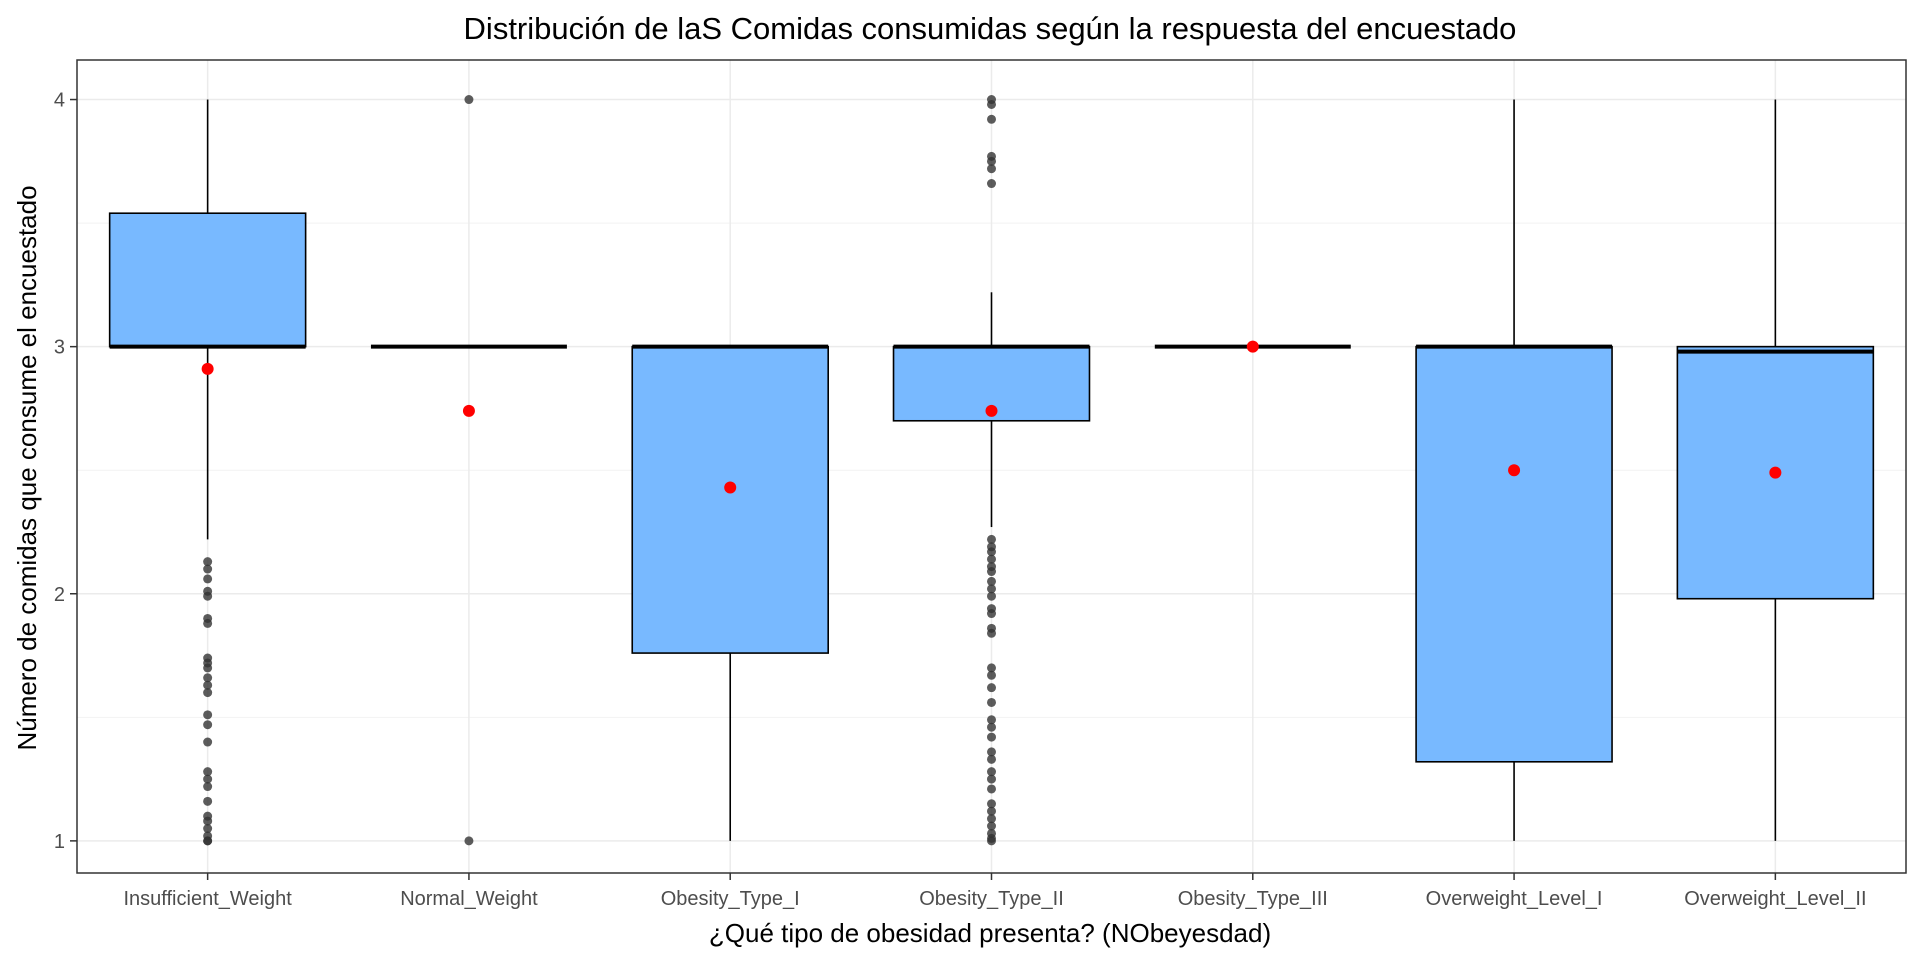 This screenshot has width=1920, height=960. Describe the element at coordinates (208, 899) in the screenshot. I see `x-tick-label: Insufficient_Weight` at that location.